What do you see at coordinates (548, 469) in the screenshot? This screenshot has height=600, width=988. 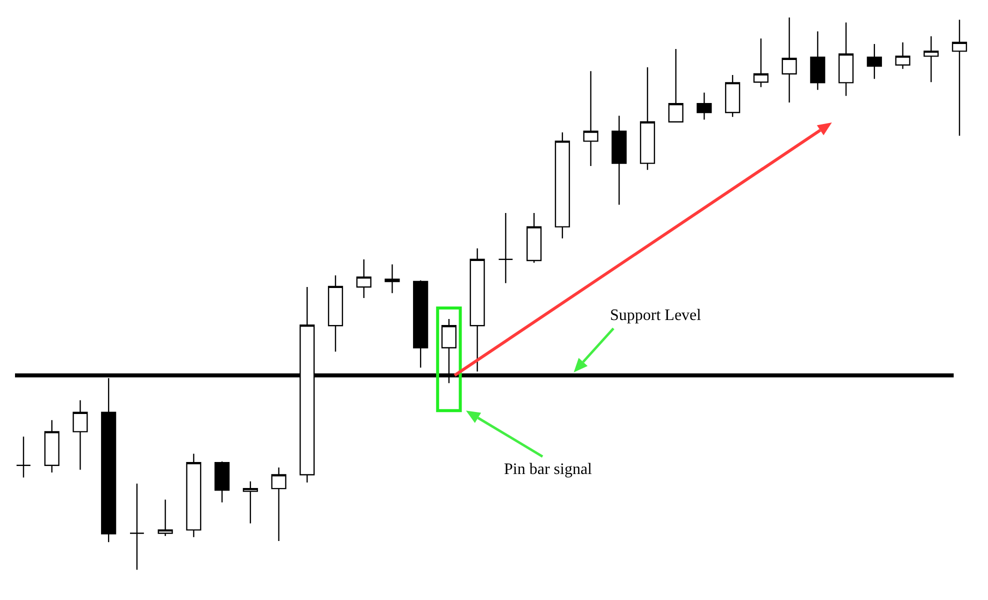 I see `annotation: Pin bar signal` at bounding box center [548, 469].